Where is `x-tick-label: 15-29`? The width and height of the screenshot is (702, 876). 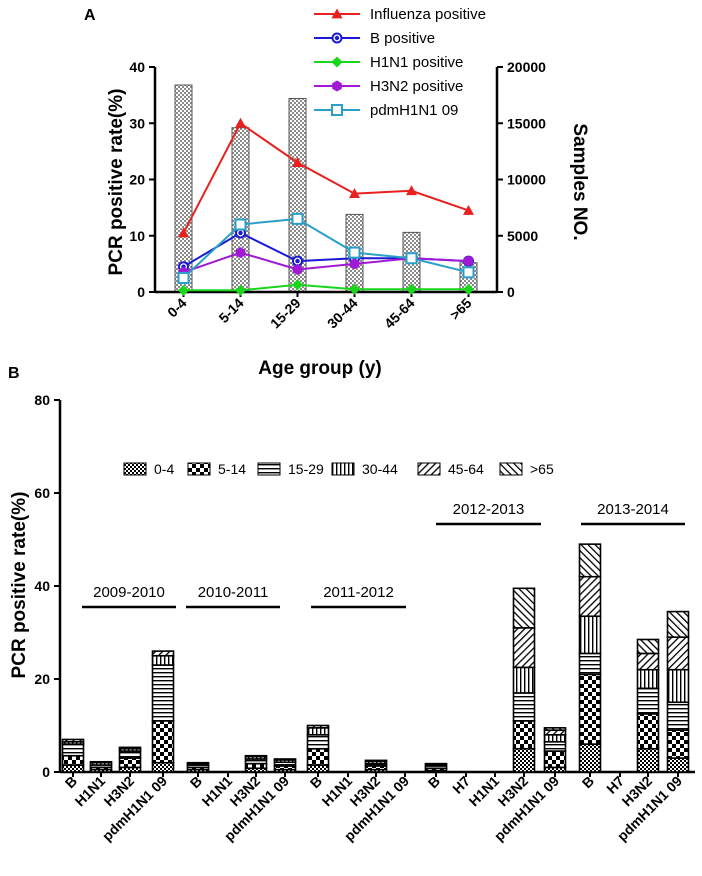
x-tick-label: 15-29 is located at coordinates (285, 313).